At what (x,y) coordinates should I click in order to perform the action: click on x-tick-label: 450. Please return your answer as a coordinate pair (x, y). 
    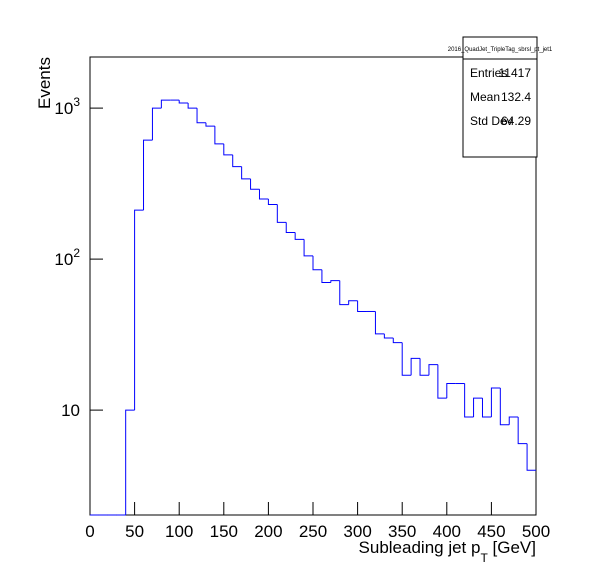
    Looking at the image, I should click on (491, 531).